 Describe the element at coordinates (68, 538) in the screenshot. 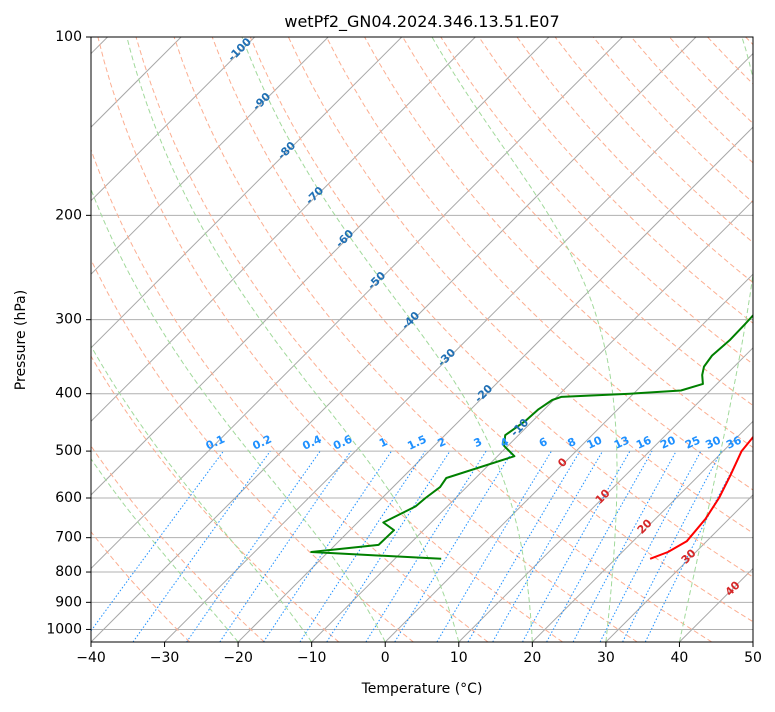

I see `y-tick-label: 700` at that location.